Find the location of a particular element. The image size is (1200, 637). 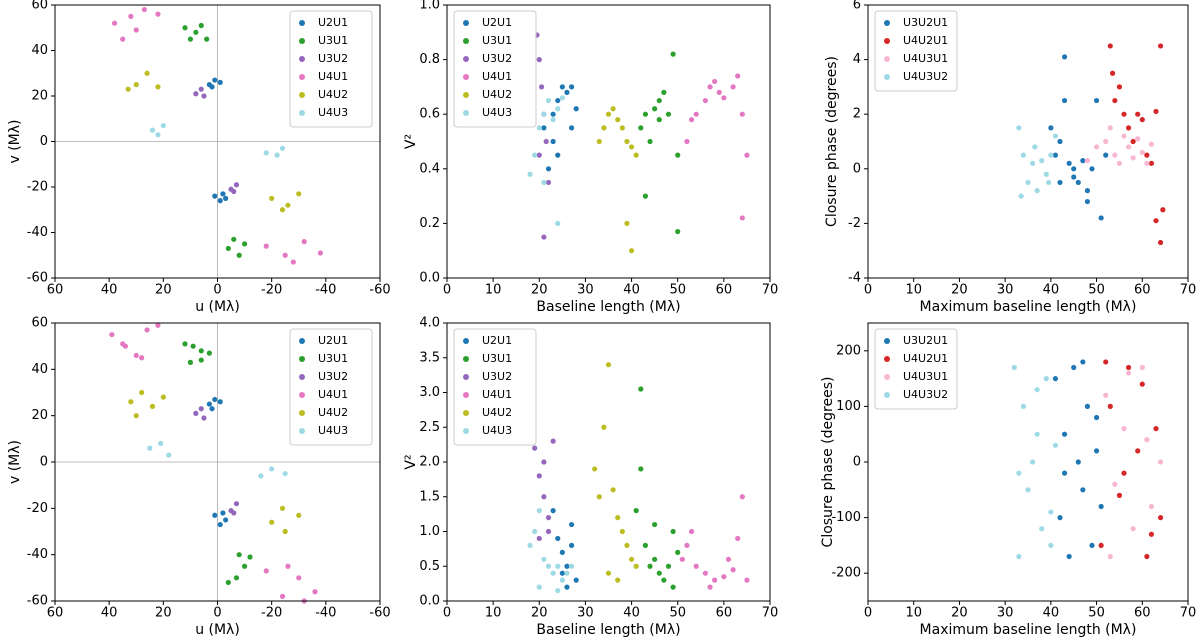

y-tick-label: 60 is located at coordinates (39, 6).